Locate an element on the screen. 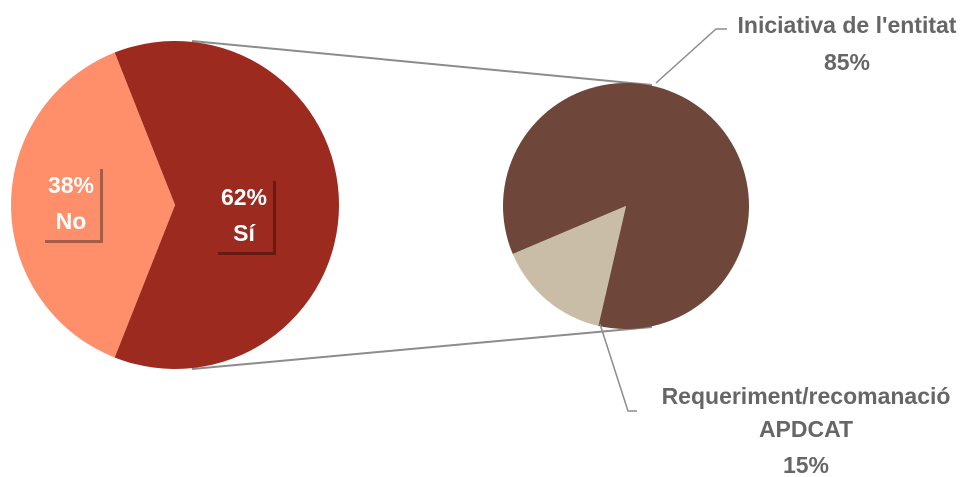 This screenshot has width=978, height=477. connector-line-bottom is located at coordinates (422, 348).